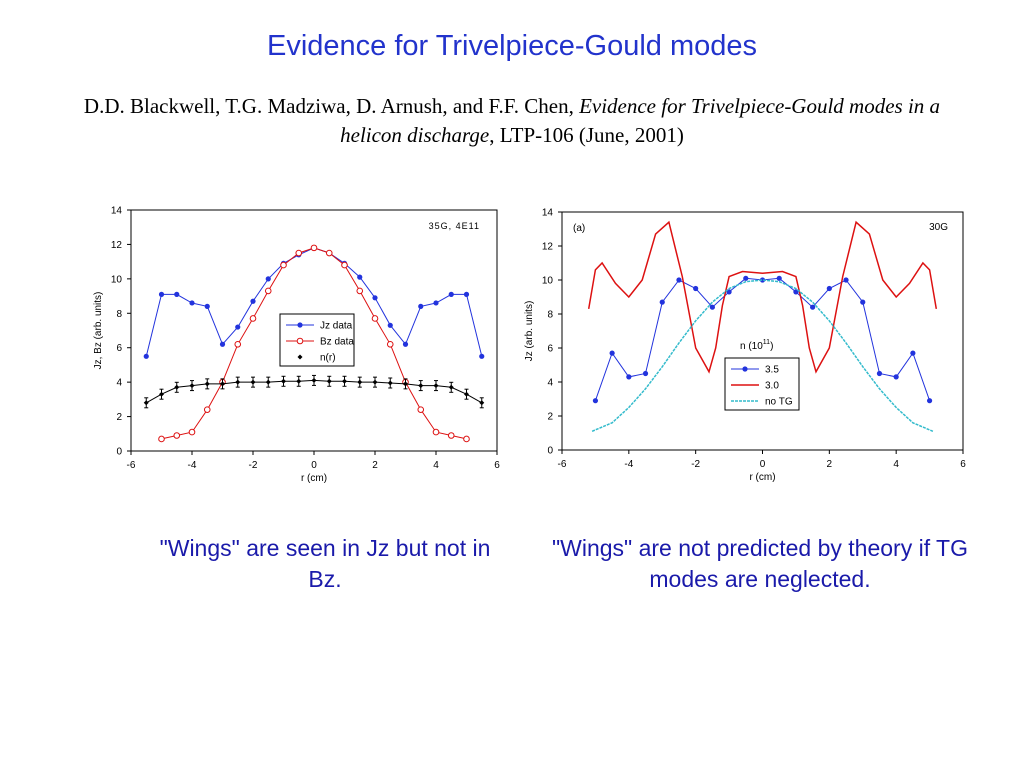 The width and height of the screenshot is (1024, 768). I want to click on x-tick-label: 0, so click(314, 465).